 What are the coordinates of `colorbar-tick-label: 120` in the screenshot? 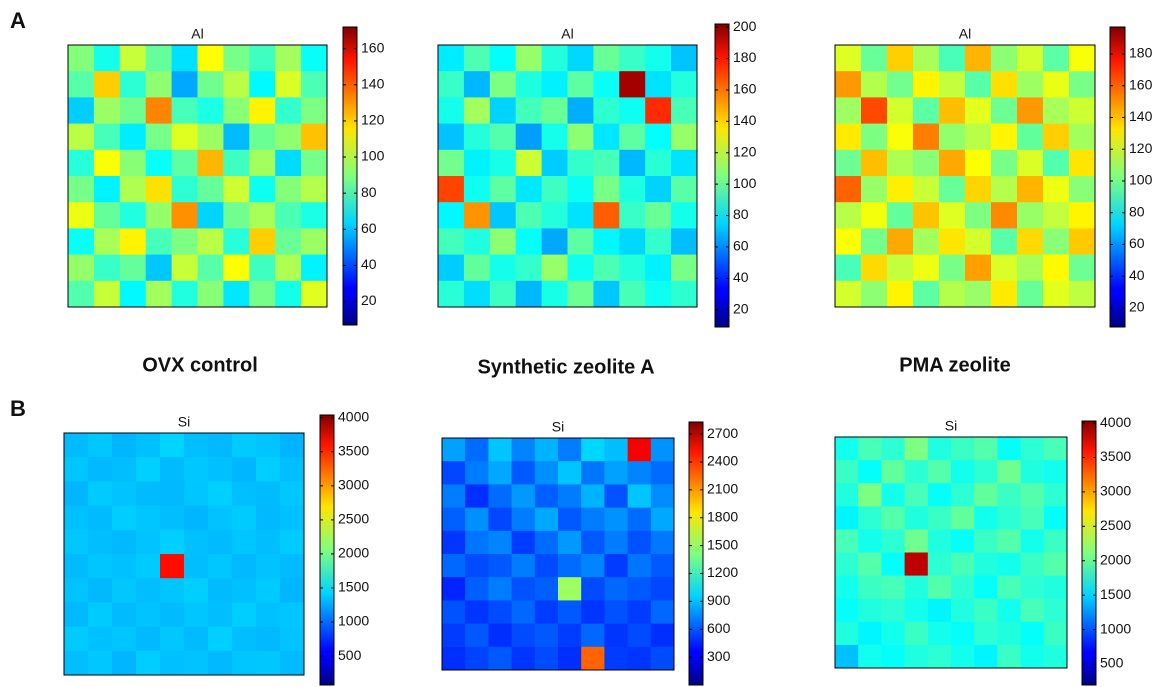 It's located at (373, 120).